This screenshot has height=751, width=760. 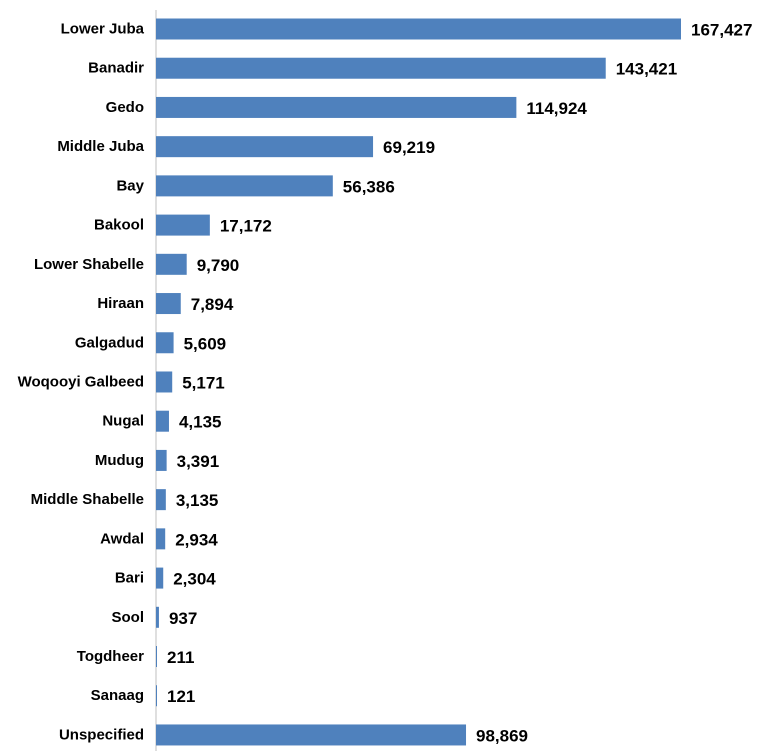 I want to click on category-label: Sanaag, so click(x=117, y=695).